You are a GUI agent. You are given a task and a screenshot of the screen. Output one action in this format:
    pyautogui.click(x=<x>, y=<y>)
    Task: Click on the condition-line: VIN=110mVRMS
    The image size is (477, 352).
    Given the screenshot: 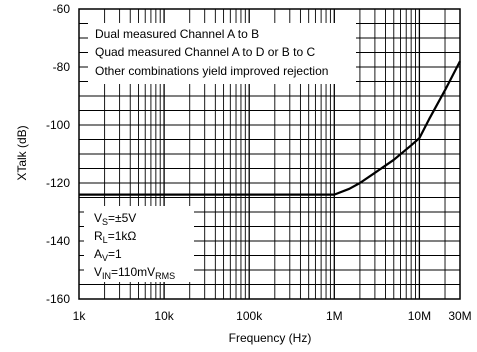 What is the action you would take?
    pyautogui.click(x=134, y=273)
    